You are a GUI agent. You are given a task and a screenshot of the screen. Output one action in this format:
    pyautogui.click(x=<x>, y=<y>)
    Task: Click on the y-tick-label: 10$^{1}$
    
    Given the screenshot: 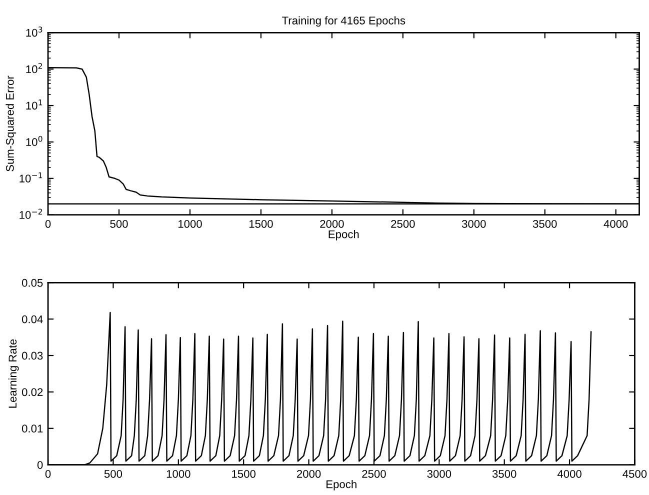 What is the action you would take?
    pyautogui.click(x=34, y=105)
    